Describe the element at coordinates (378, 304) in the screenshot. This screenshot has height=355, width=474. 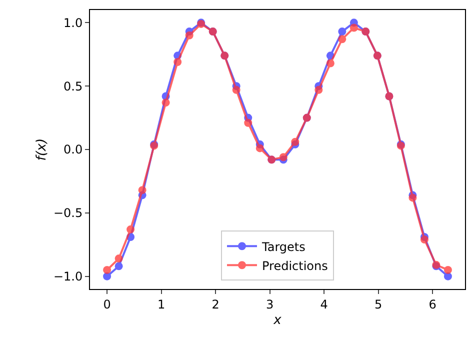
I see `x-tick-label: 5` at that location.